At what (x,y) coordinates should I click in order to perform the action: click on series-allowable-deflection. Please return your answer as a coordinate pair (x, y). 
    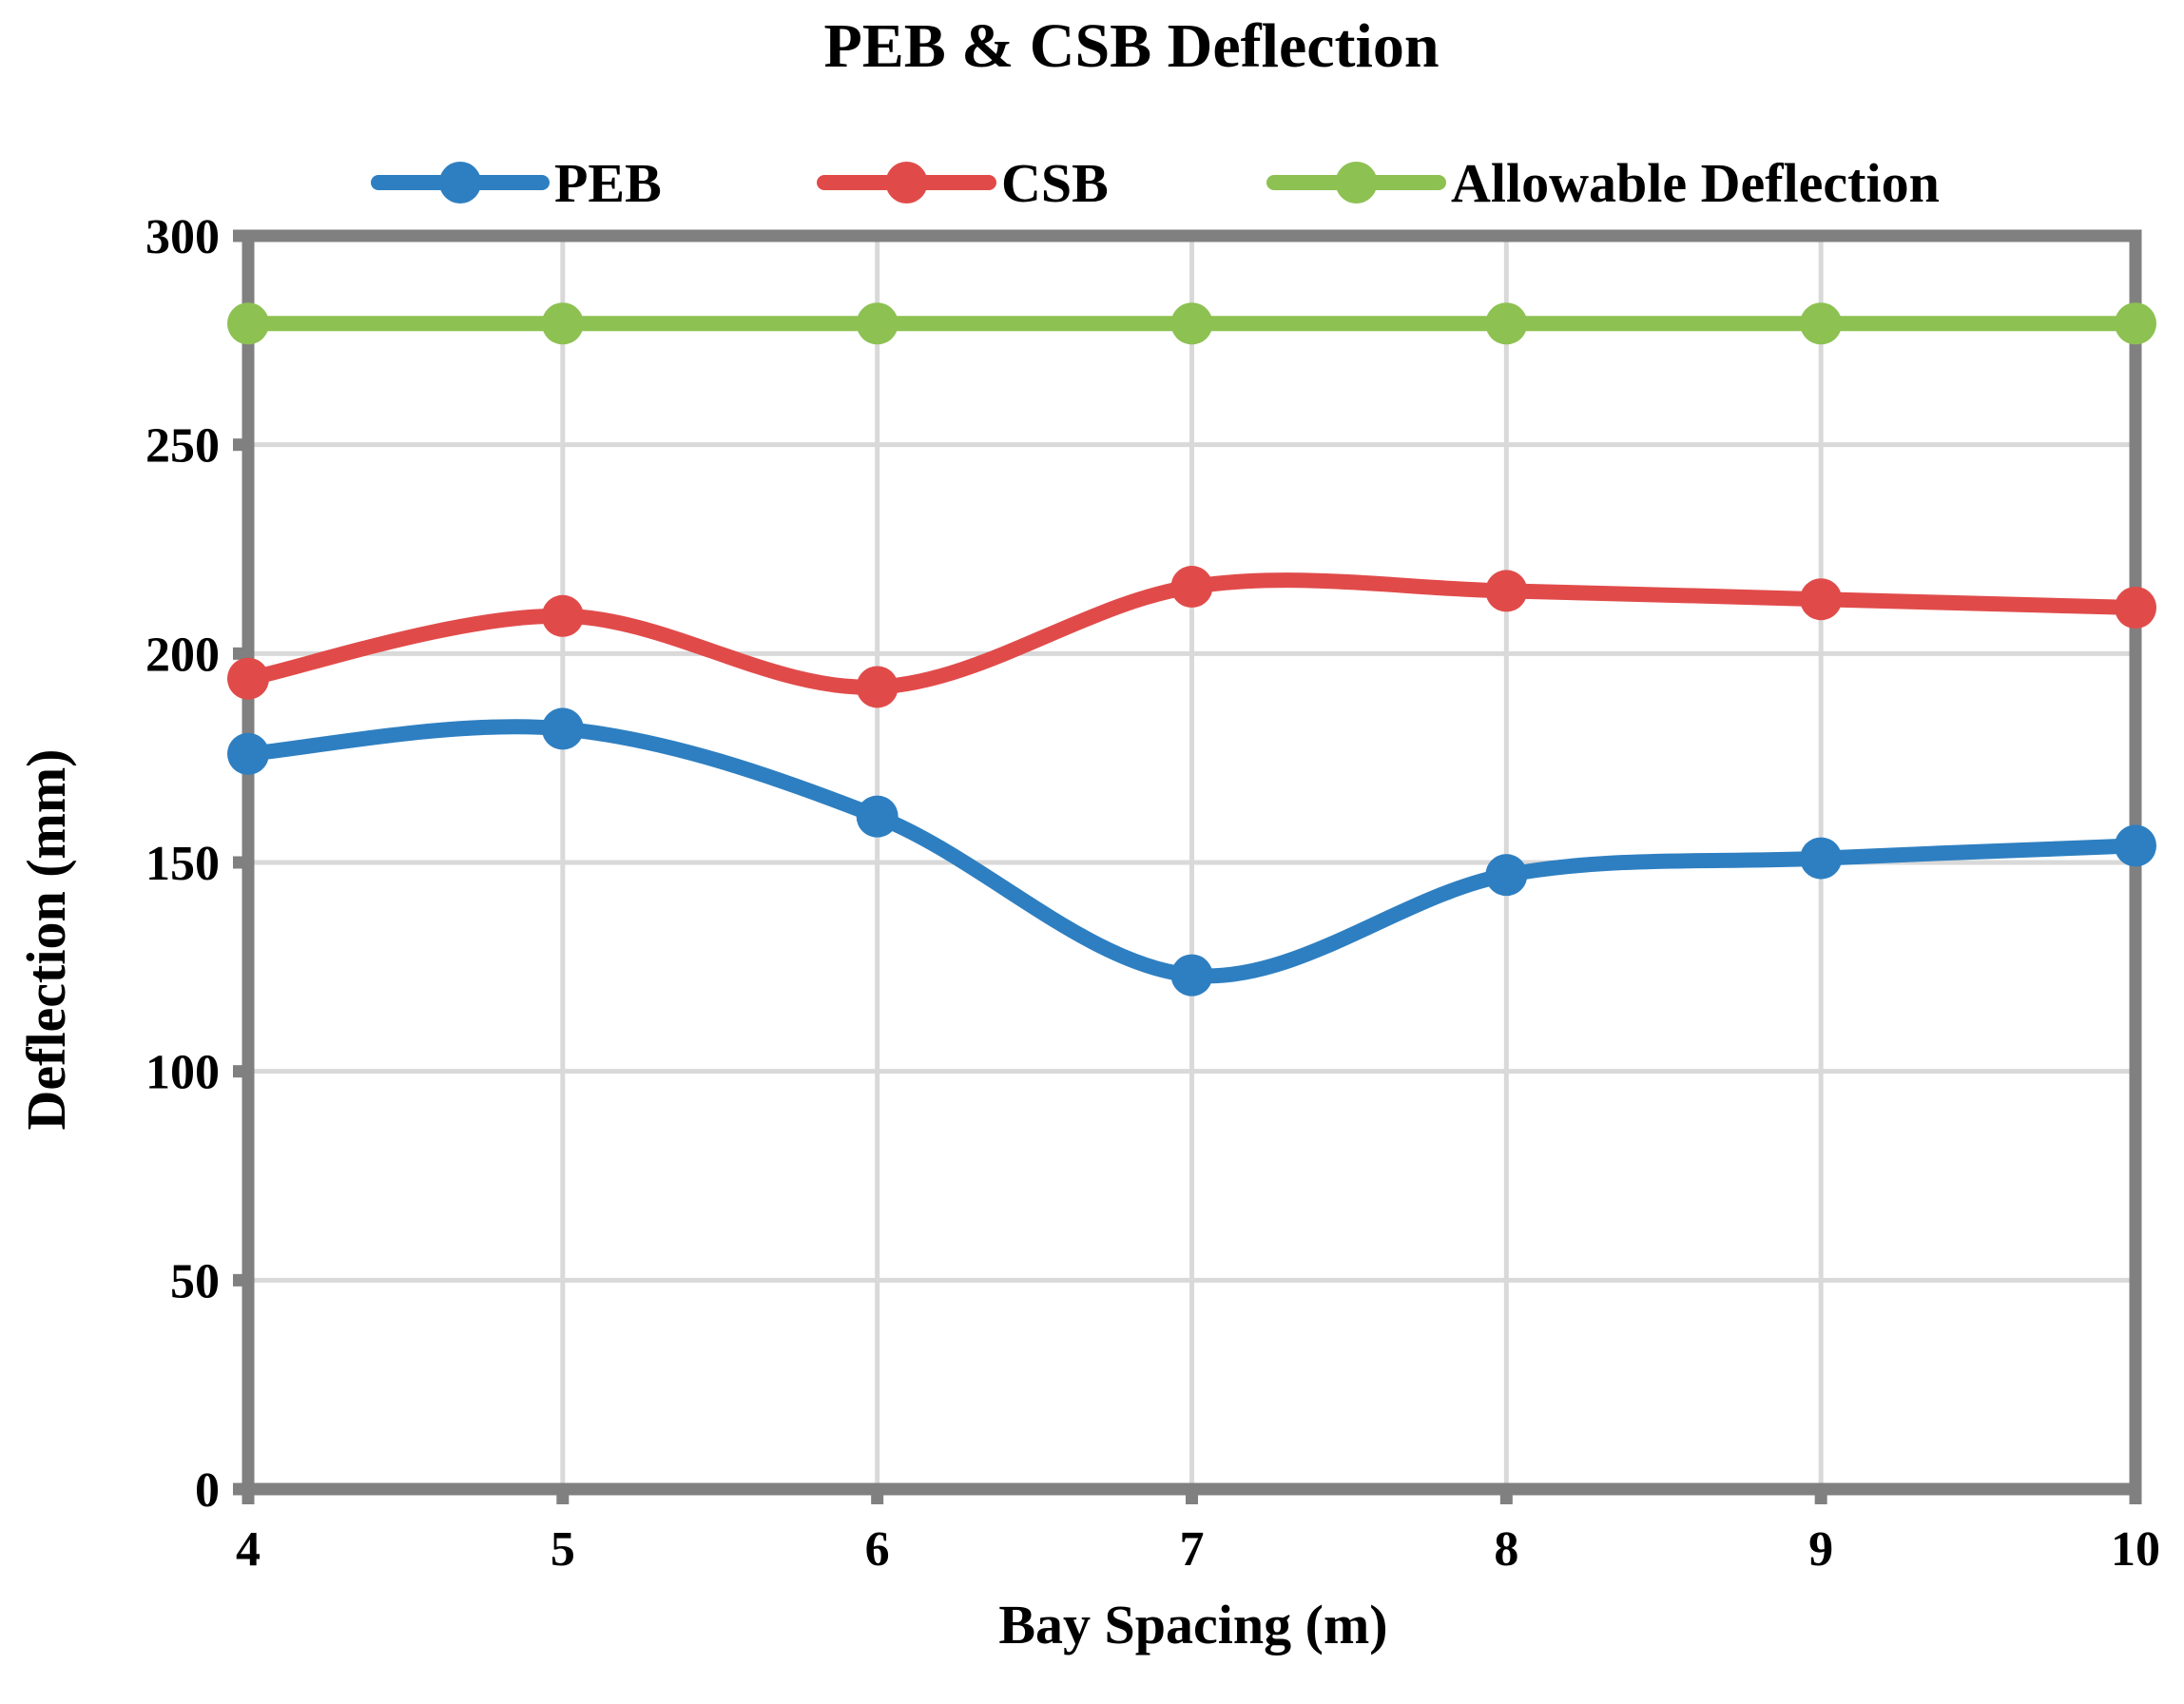
    Looking at the image, I should click on (1191, 323).